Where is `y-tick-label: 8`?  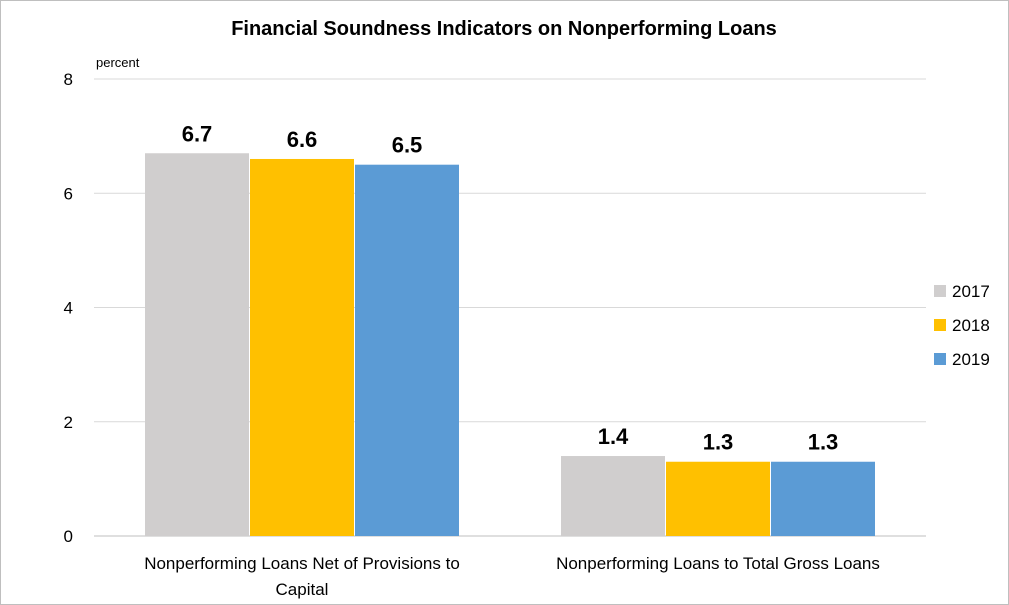 y-tick-label: 8 is located at coordinates (68, 79).